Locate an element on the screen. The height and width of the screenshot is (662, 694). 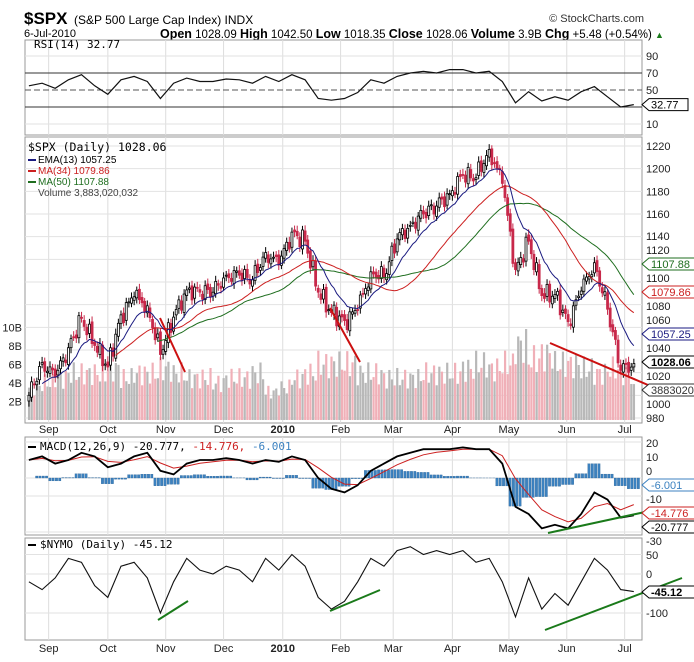
trendline-nymo-nov is located at coordinates (173, 610).